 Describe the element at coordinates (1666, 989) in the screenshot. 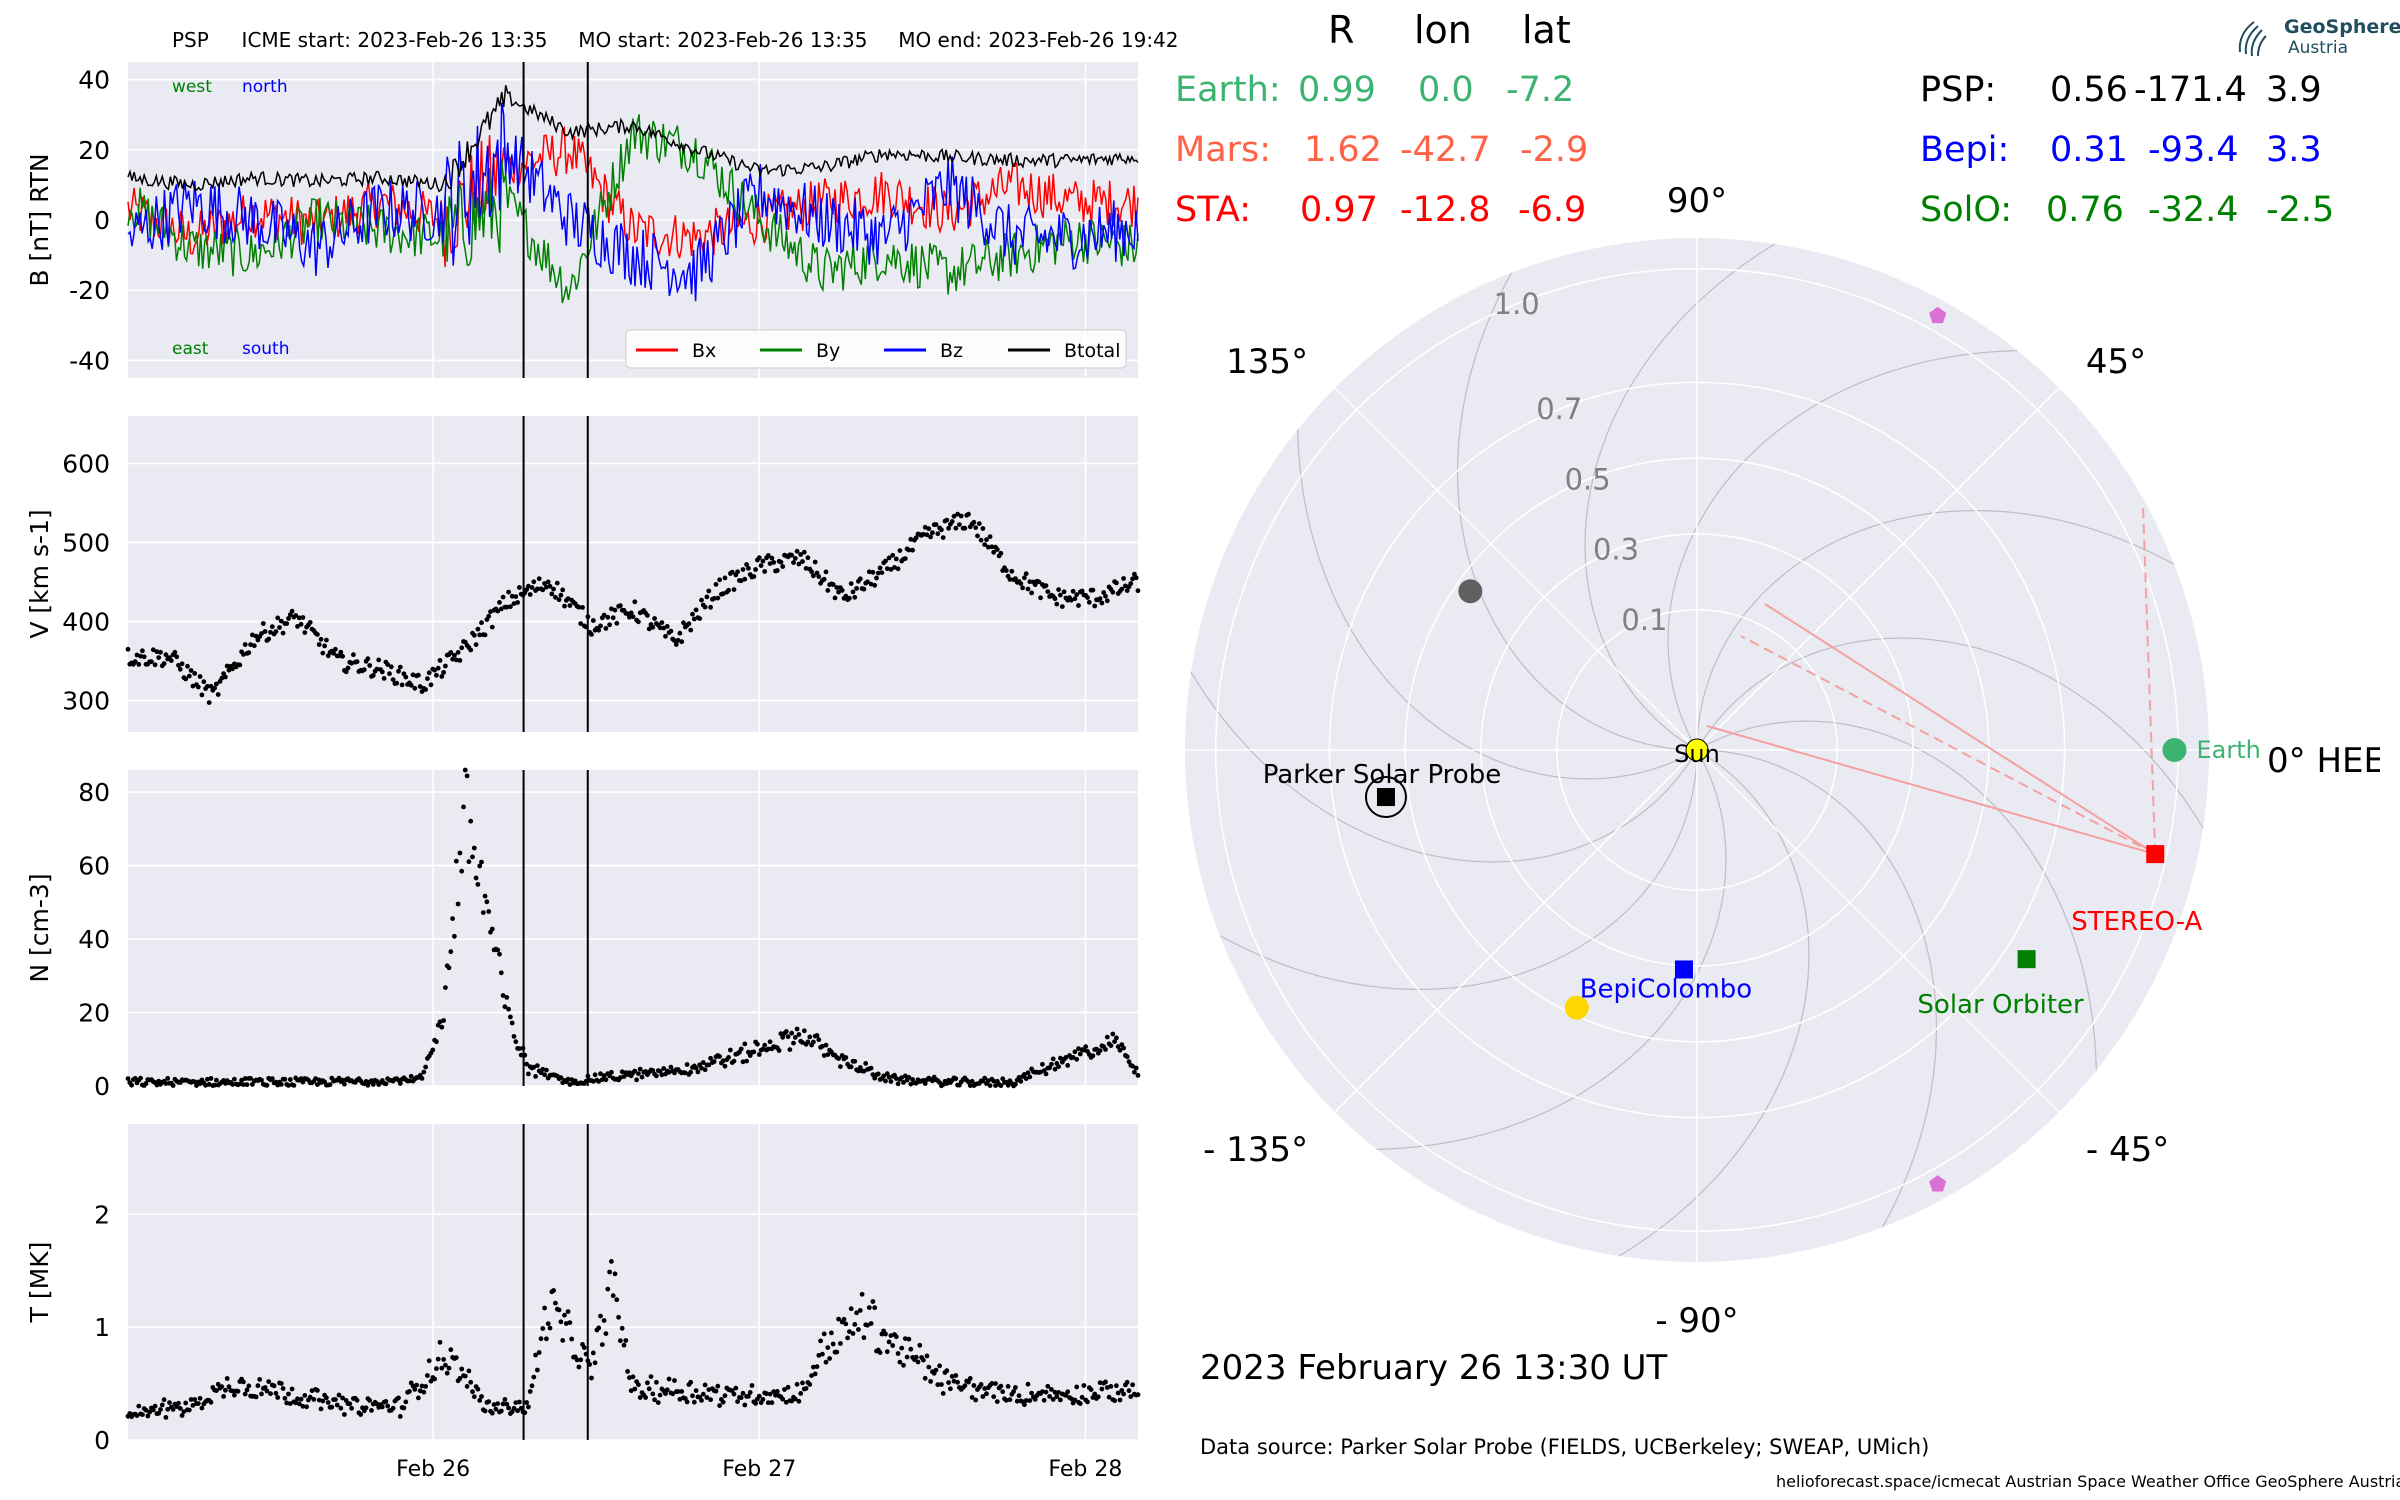

I see `point-label-bepicolombo: BepiColombo` at that location.